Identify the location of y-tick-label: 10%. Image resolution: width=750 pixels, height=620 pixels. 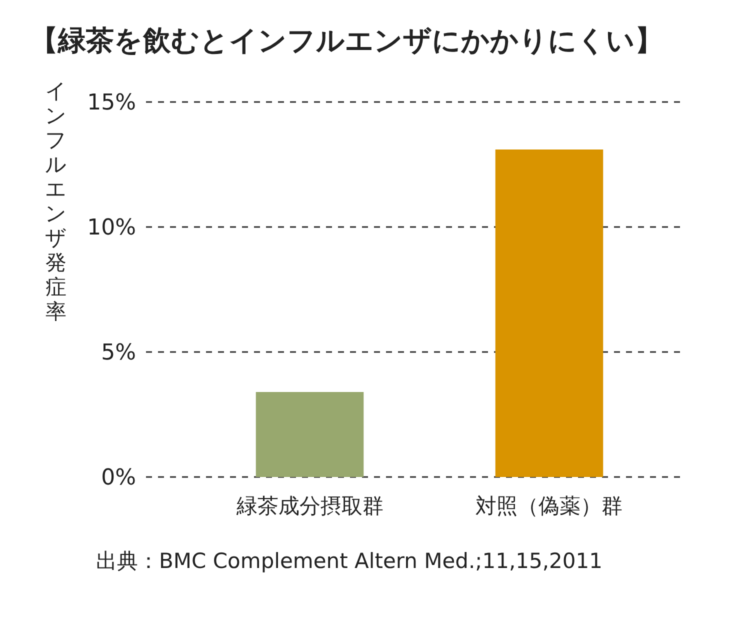
(111, 228).